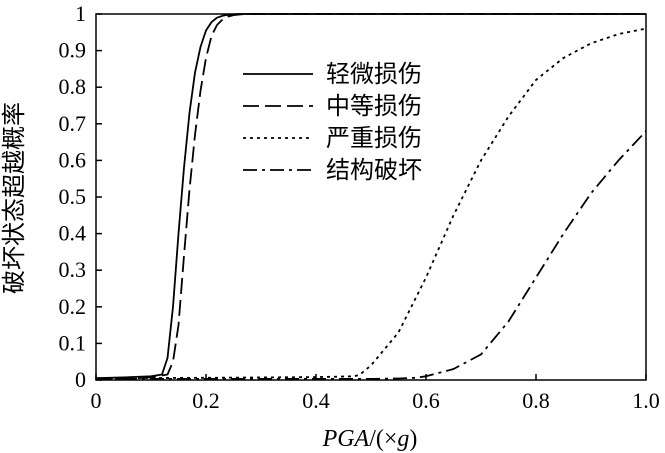 The width and height of the screenshot is (665, 453). I want to click on x-tick-label: 0.6, so click(426, 400).